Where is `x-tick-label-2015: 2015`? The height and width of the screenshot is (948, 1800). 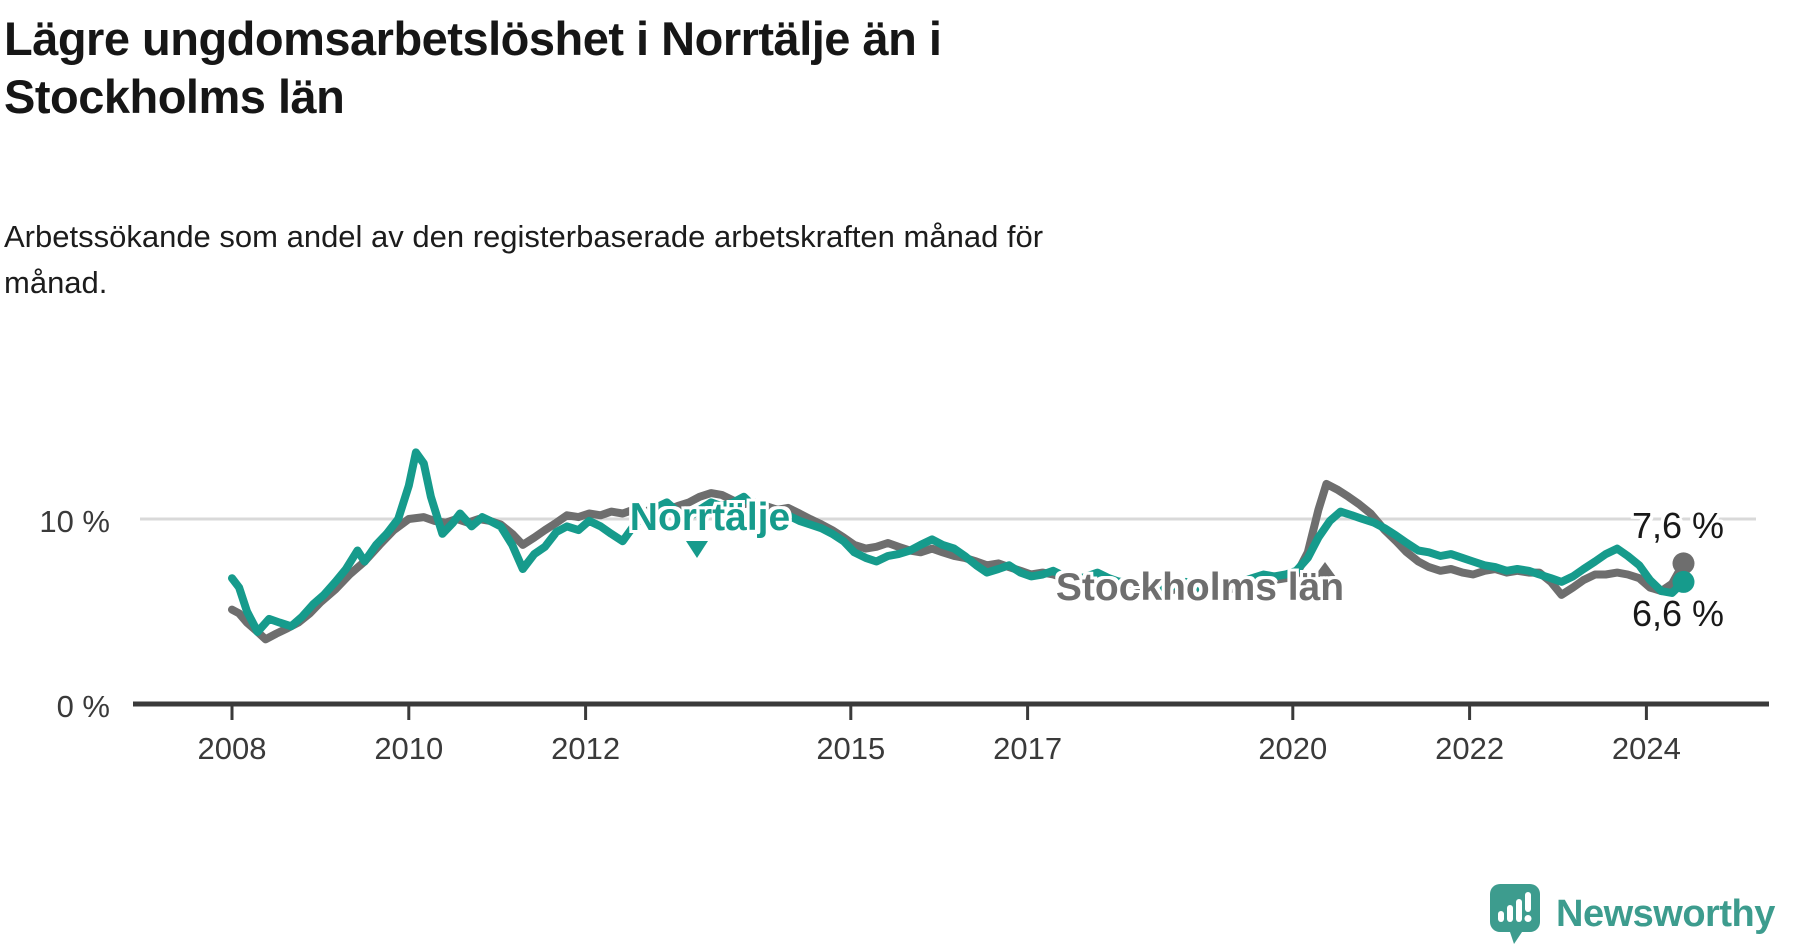
x-tick-label-2015: 2015 is located at coordinates (851, 748).